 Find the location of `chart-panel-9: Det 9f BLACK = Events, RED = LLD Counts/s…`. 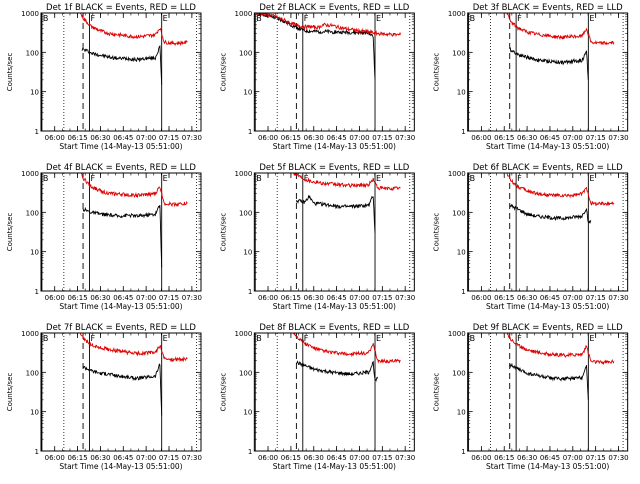

chart-panel-9: Det 9f BLACK = Events, RED = LLD Counts/s… is located at coordinates (531, 397).